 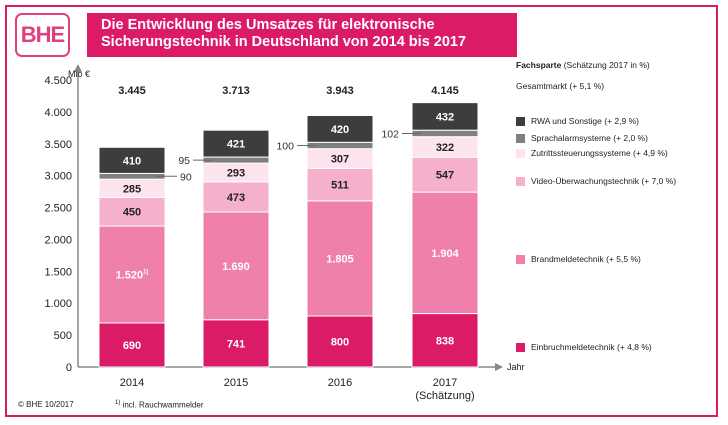 I want to click on legend-header: Fachsparte (Schätzung 2017 in %), so click(x=583, y=65).